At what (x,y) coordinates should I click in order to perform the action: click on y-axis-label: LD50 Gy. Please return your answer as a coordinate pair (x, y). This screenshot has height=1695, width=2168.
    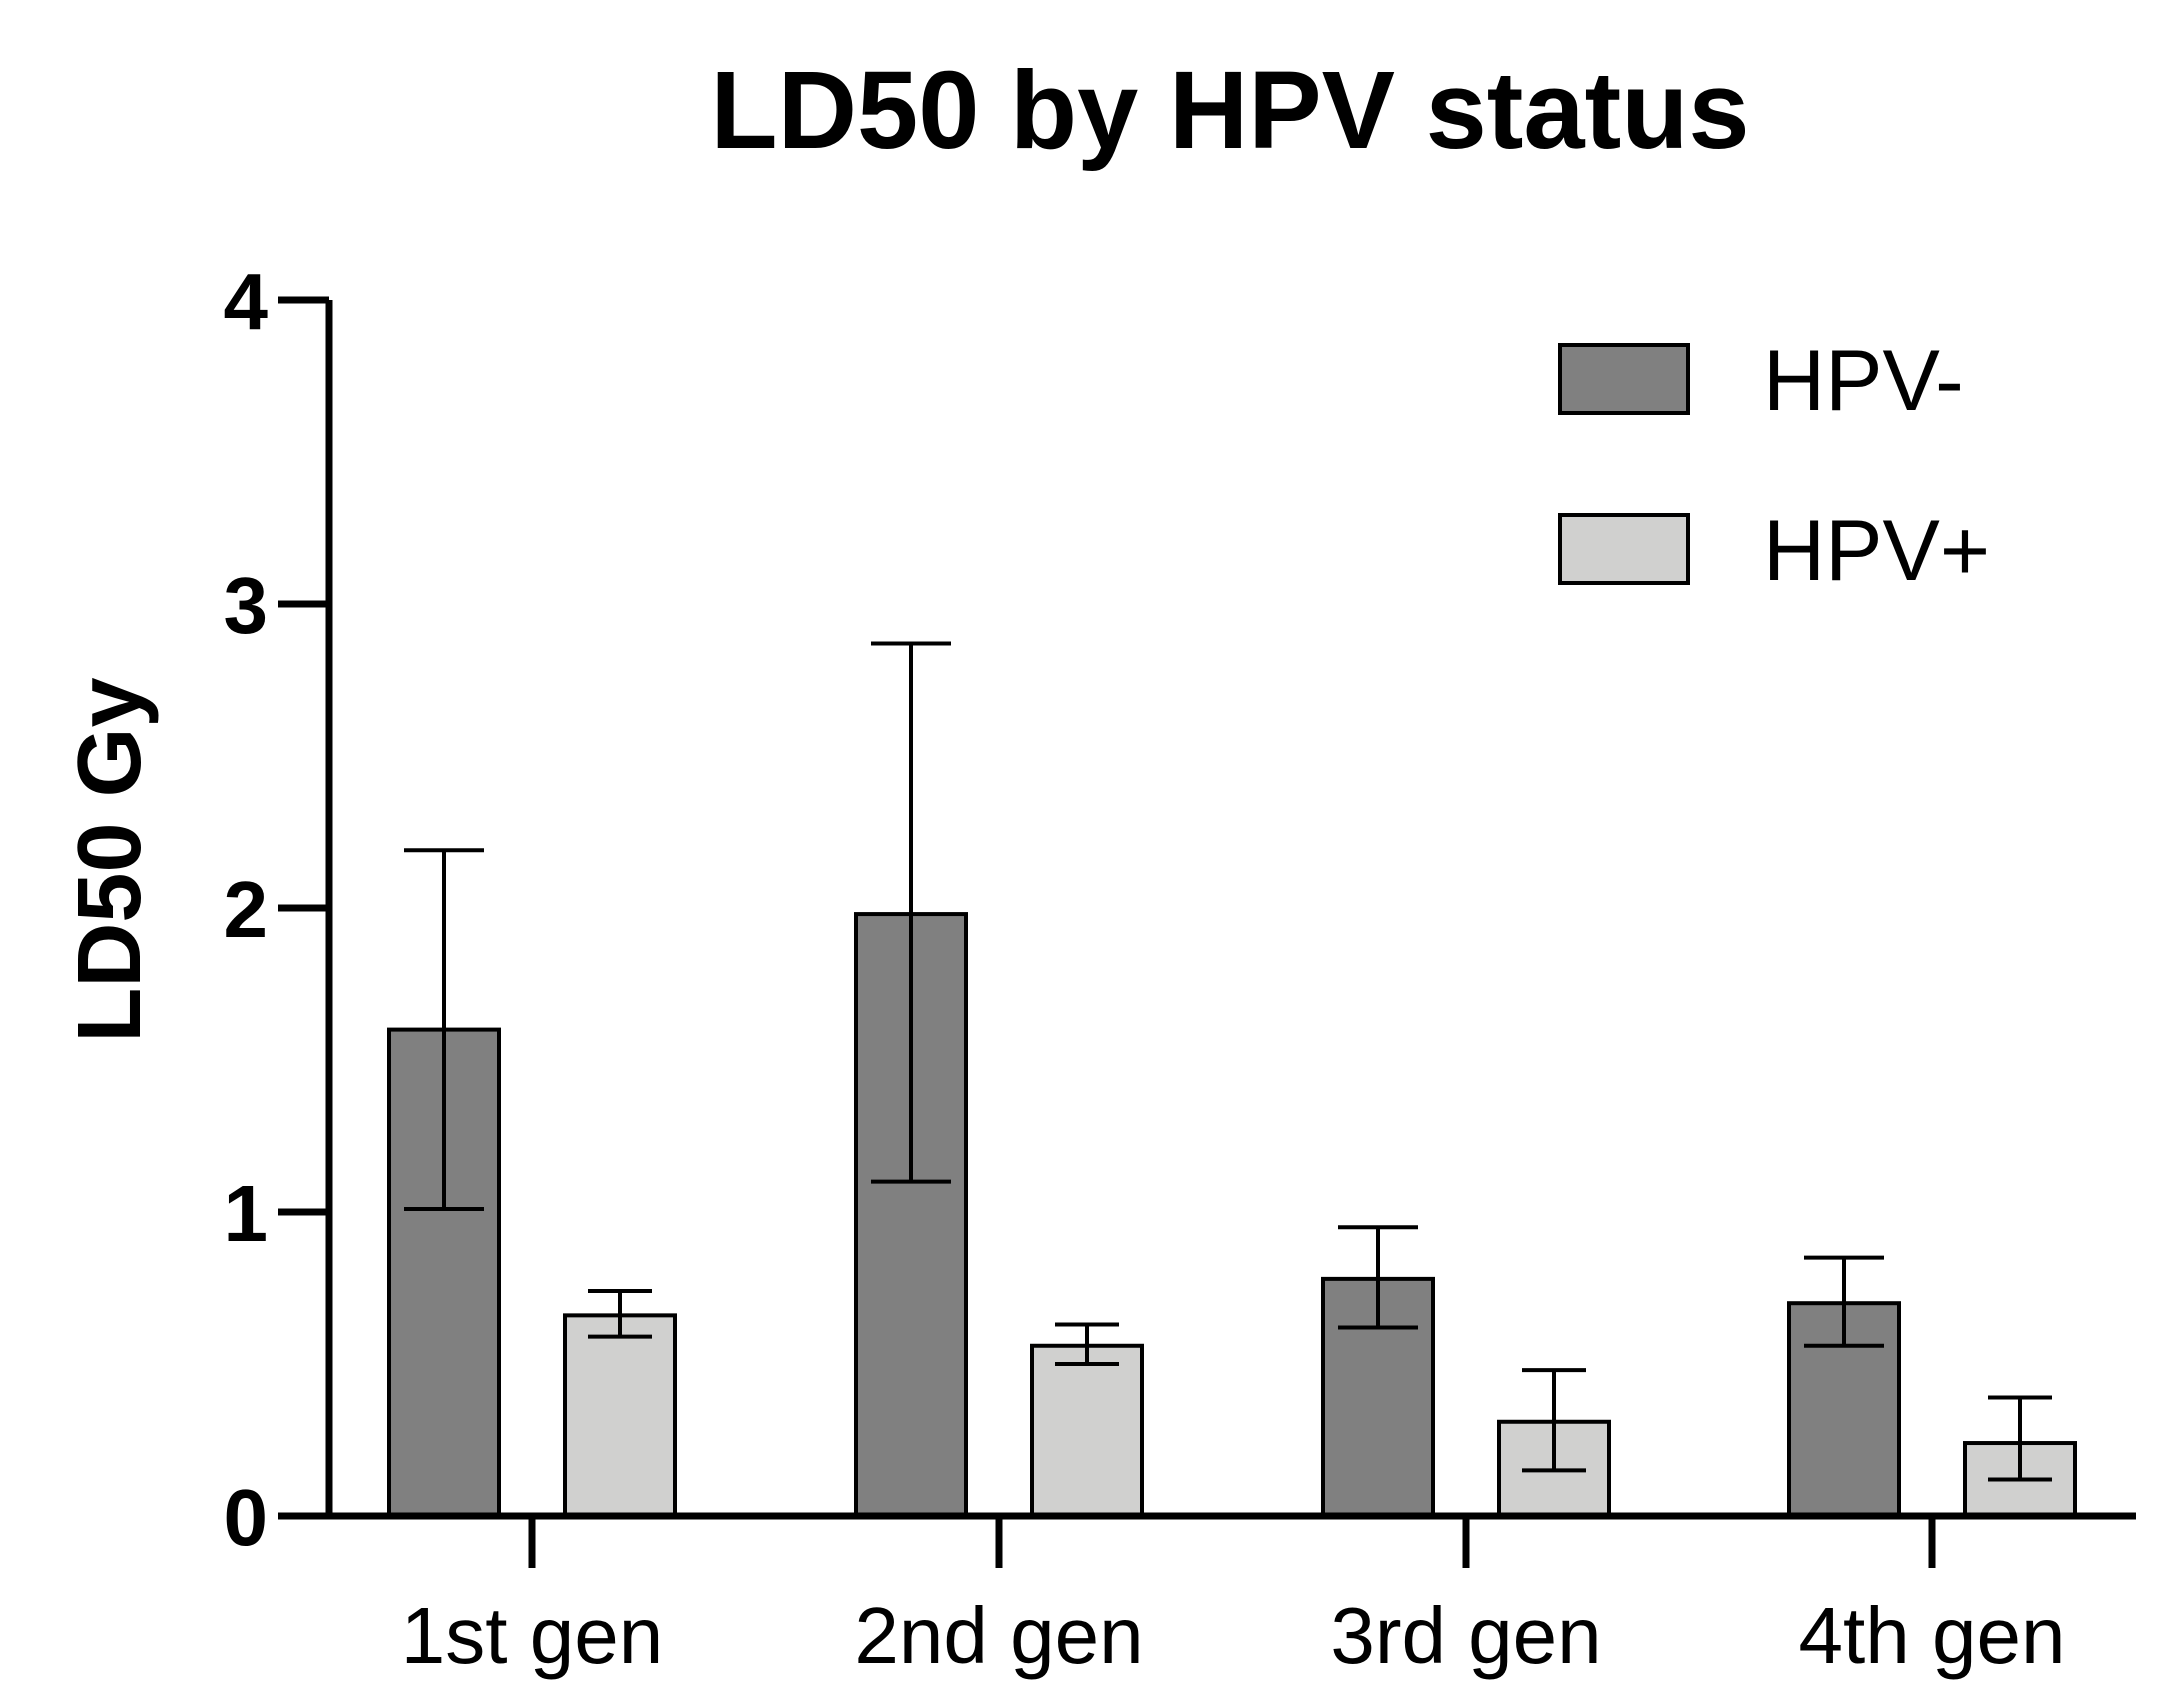
    Looking at the image, I should click on (110, 859).